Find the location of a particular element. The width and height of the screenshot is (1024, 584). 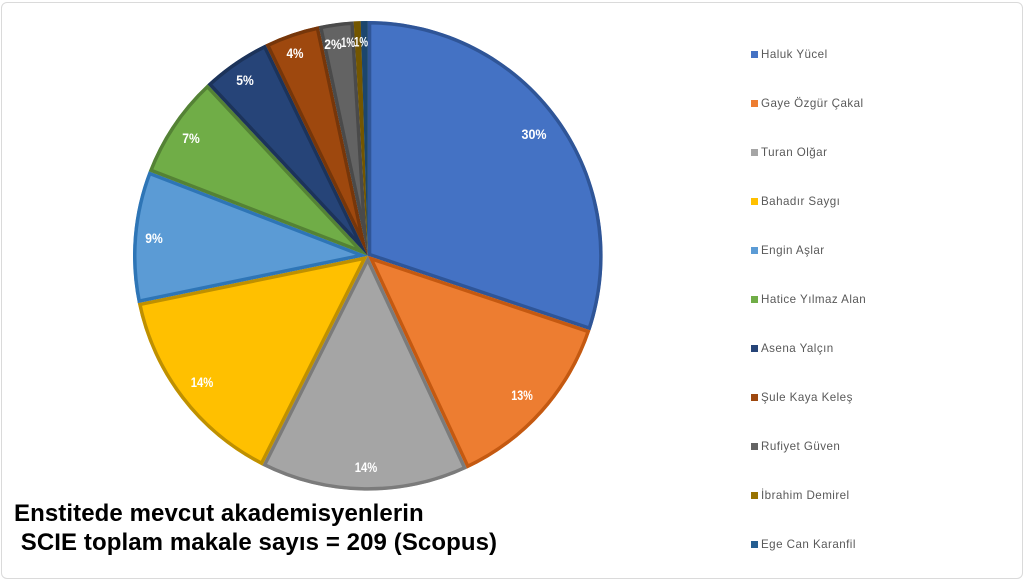

svg-text: 9% is located at coordinates (154, 238).